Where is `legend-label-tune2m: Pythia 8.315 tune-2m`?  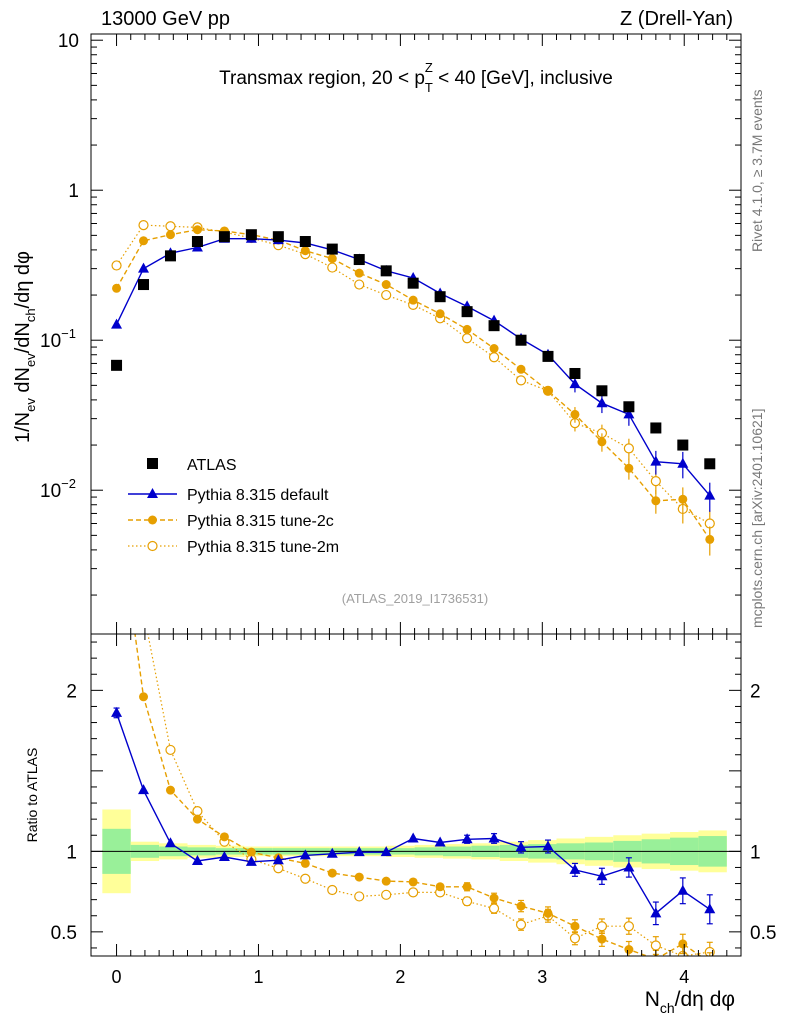 legend-label-tune2m: Pythia 8.315 tune-2m is located at coordinates (263, 547).